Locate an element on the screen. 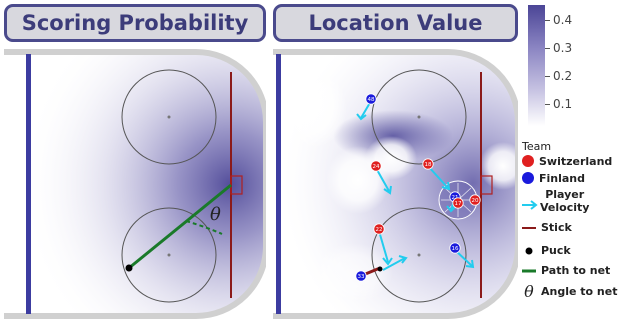 The height and width of the screenshot is (320, 629). colorbar-tick: 0.1 is located at coordinates (563, 104).